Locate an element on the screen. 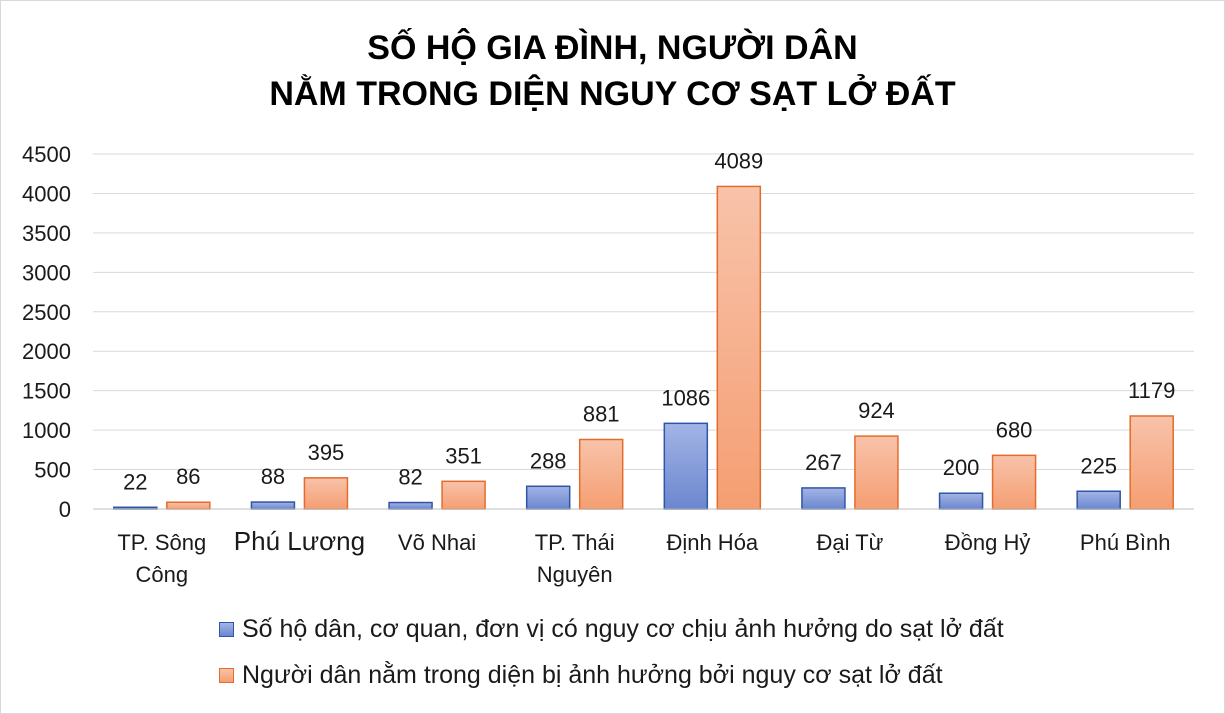 Image resolution: width=1225 pixels, height=714 pixels. data-label: 88 is located at coordinates (273, 476).